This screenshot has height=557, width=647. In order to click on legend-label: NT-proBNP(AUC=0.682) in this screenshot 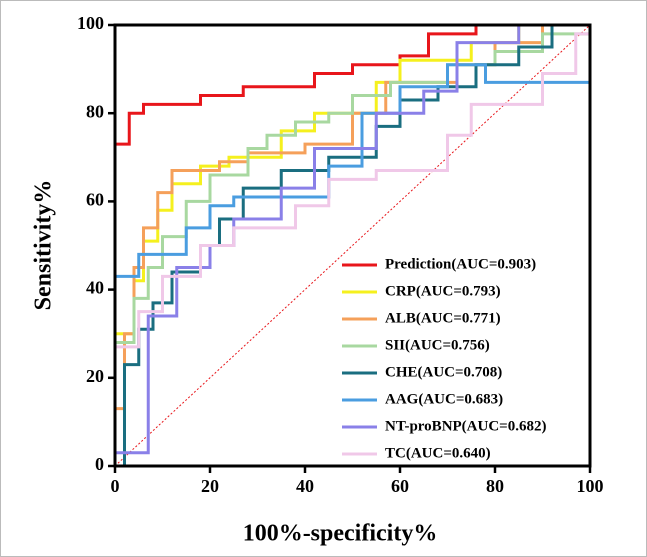, I will do `click(465, 426)`.